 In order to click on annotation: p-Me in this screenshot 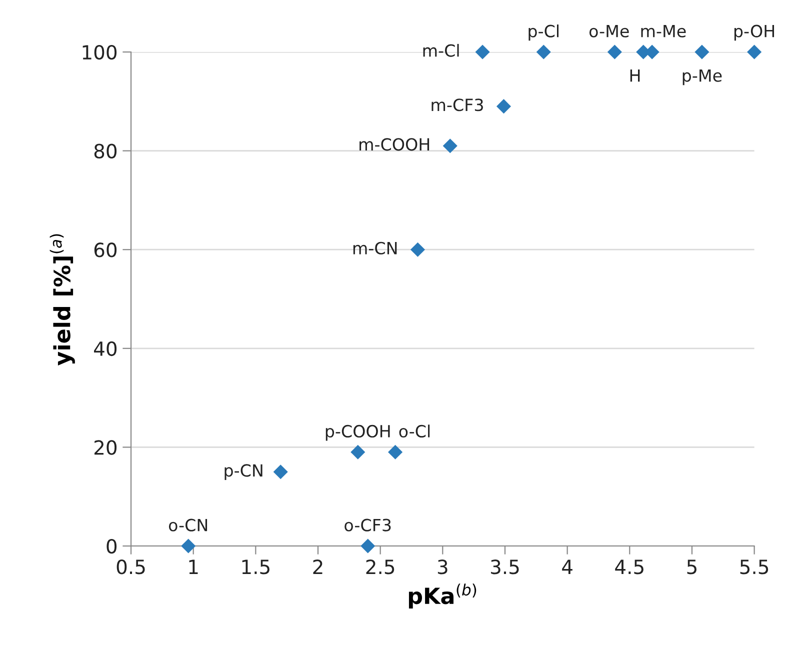, I will do `click(702, 77)`.